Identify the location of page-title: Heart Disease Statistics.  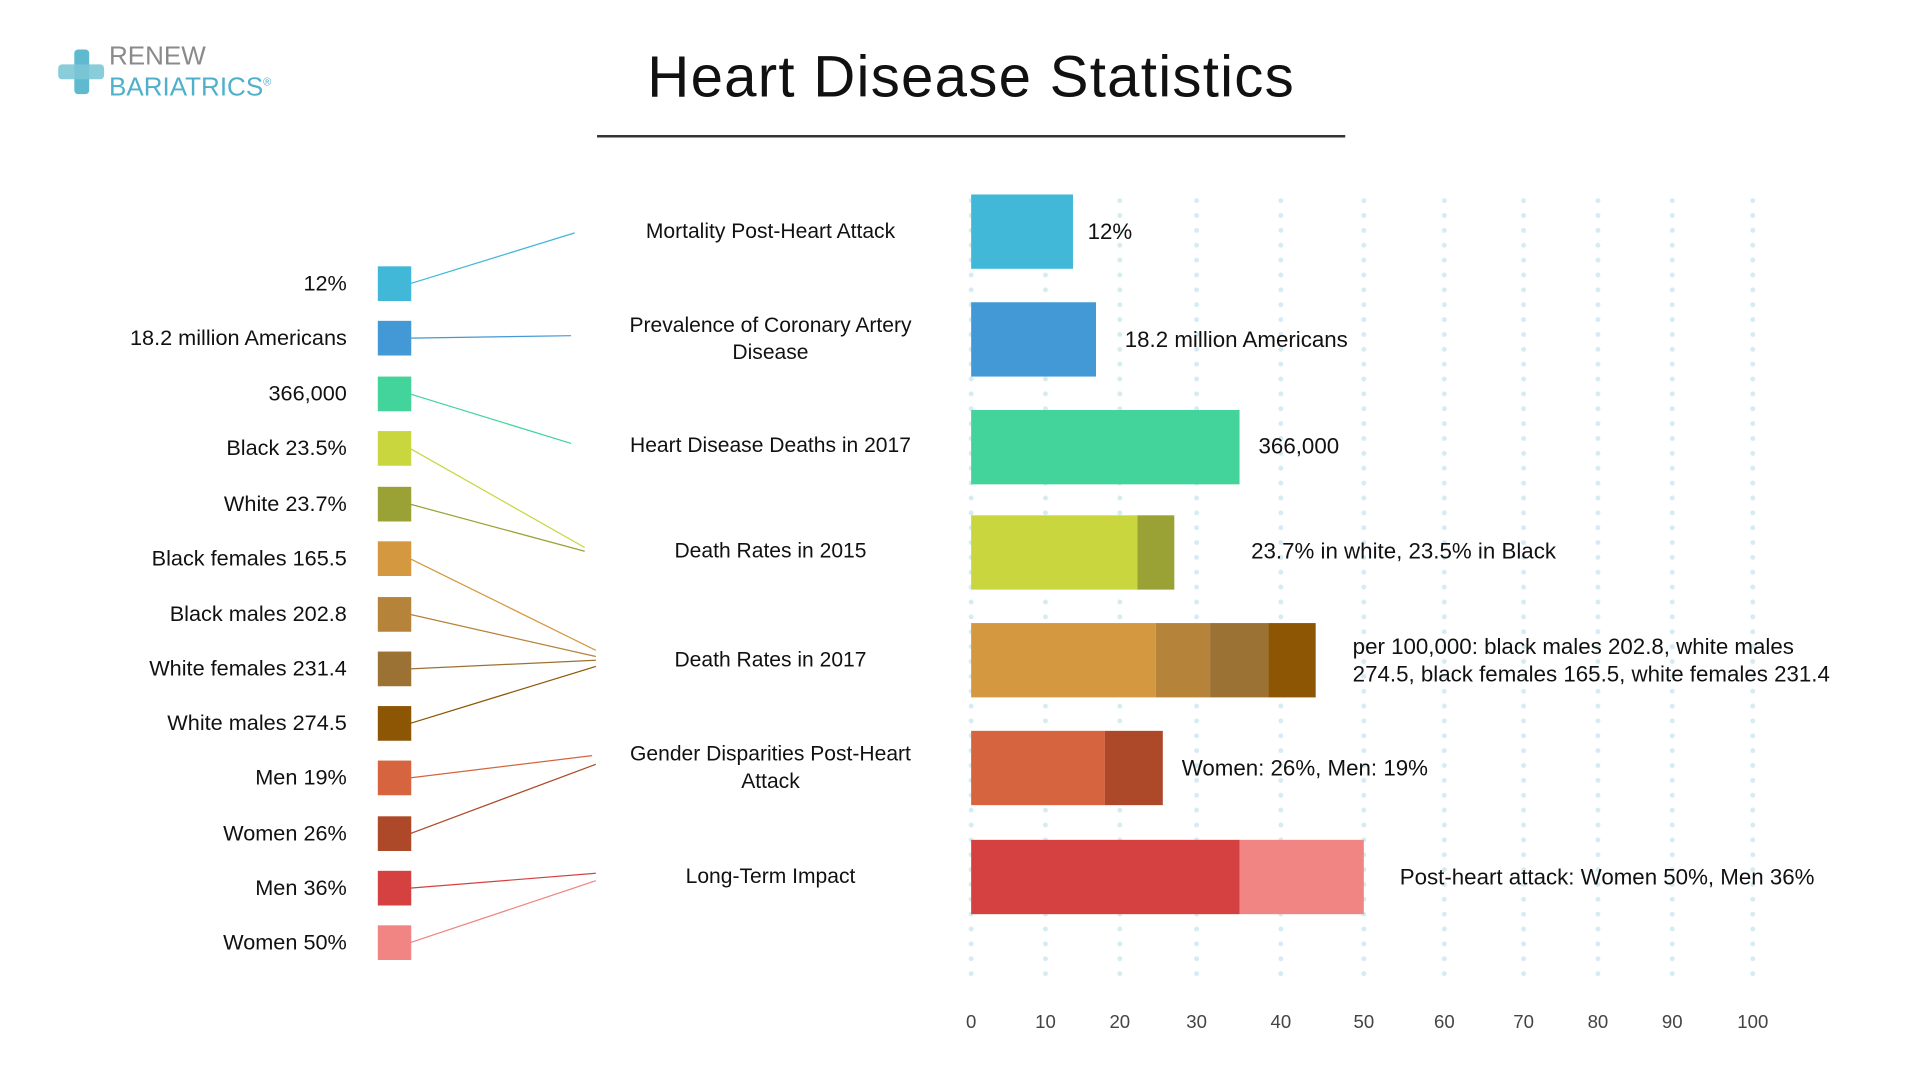
(971, 76).